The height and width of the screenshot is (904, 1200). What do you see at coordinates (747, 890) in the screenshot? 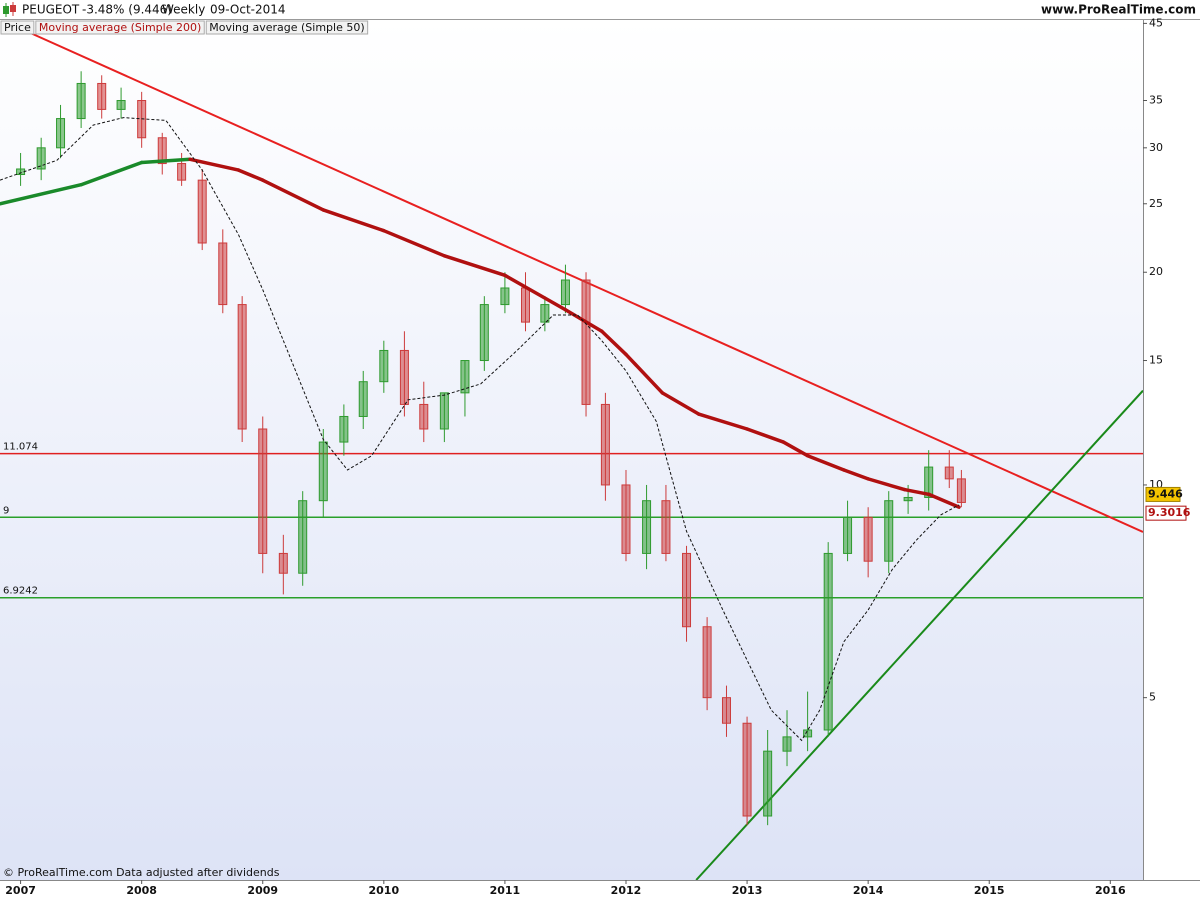
I see `x-tick-label: 2013` at bounding box center [747, 890].